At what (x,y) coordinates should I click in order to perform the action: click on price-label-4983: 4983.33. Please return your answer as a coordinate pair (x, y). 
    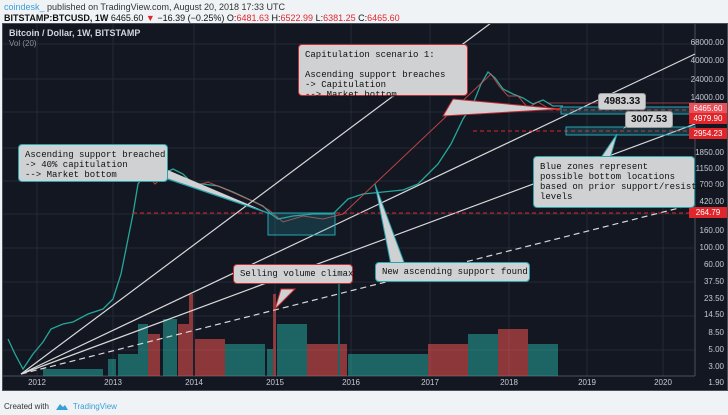
    Looking at the image, I should click on (622, 101).